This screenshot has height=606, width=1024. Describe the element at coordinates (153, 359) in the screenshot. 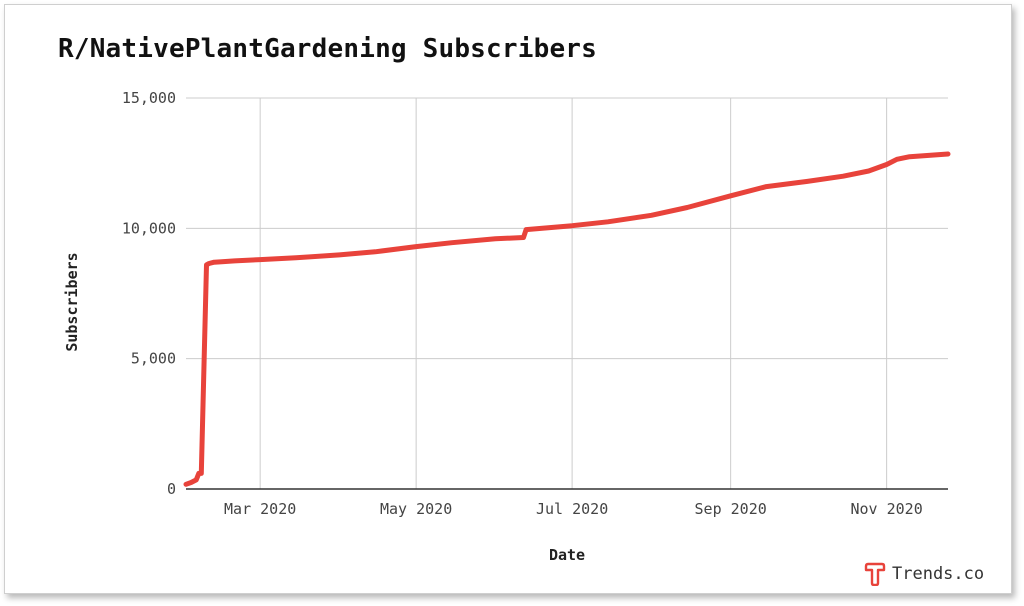

I see `y-tick-label: 5,000` at that location.